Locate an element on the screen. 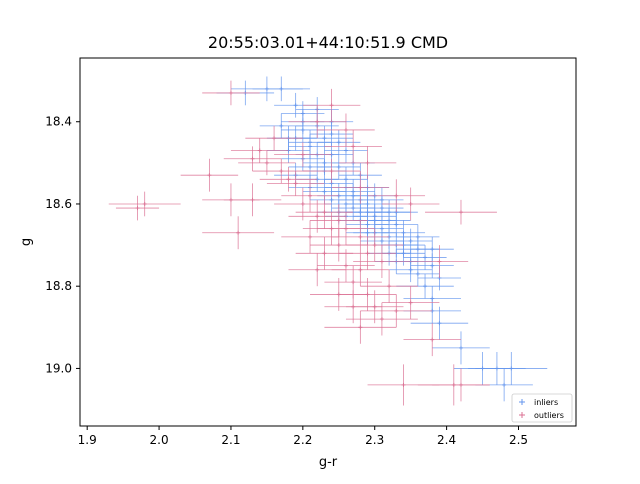  x-axis: 1.9 2.0 2.1 2.2 2.3 2.4 2.5 is located at coordinates (303, 436).